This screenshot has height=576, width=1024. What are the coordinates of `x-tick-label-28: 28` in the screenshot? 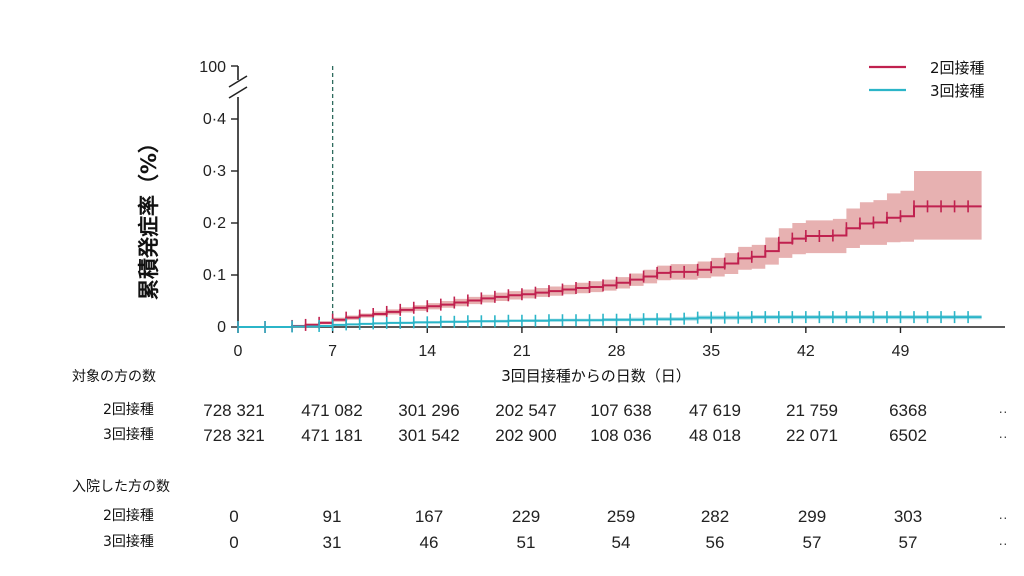 It's located at (617, 351).